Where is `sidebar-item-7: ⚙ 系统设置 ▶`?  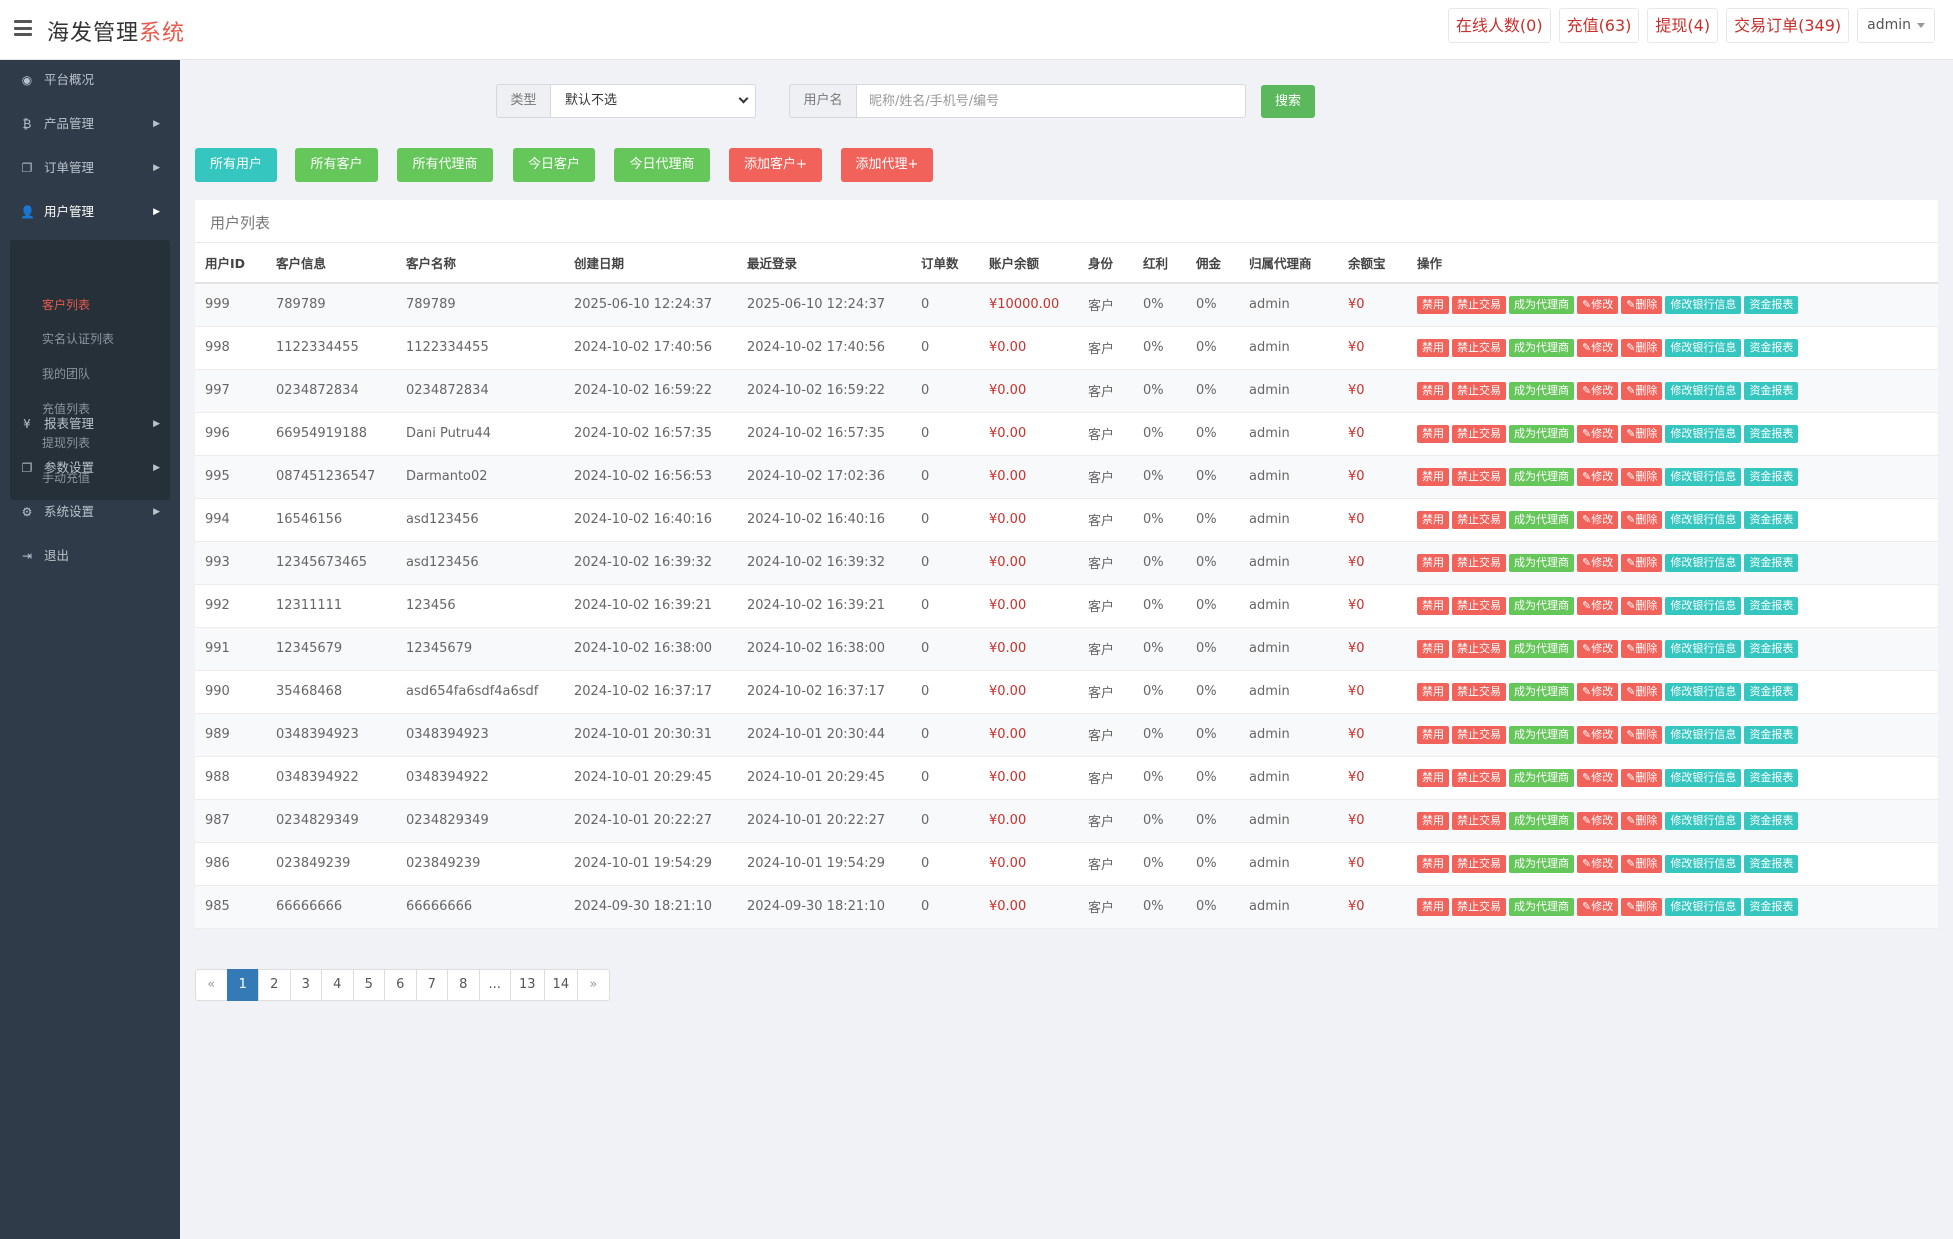
sidebar-item-7: ⚙ 系统设置 ▶ is located at coordinates (90, 512).